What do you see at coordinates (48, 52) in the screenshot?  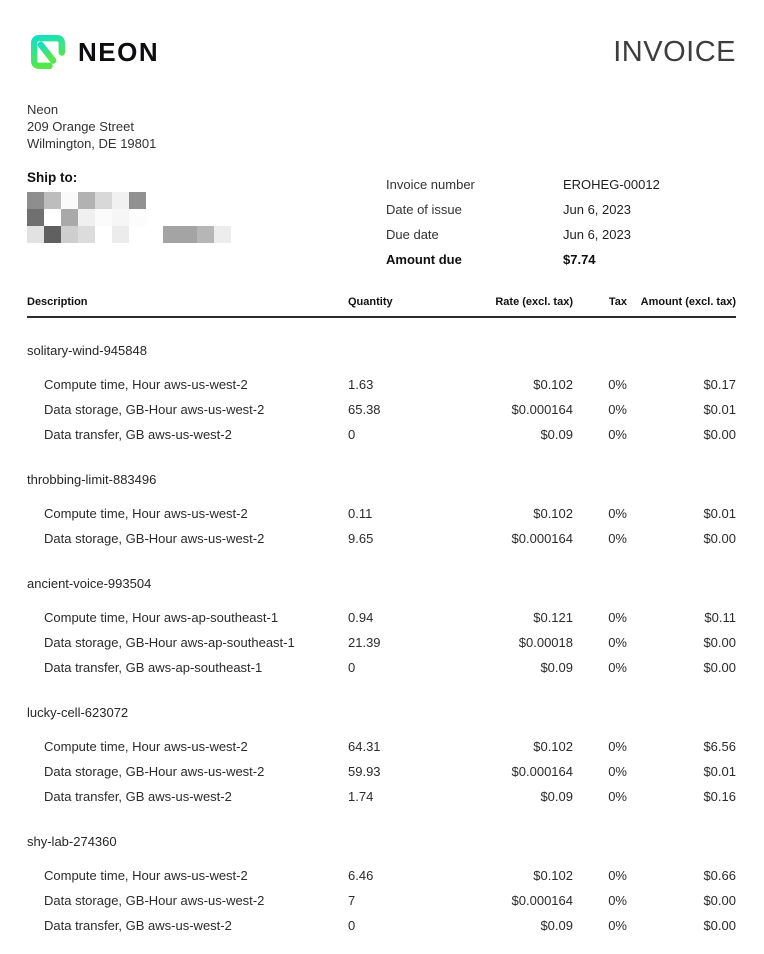 I see `neon-logo-icon` at bounding box center [48, 52].